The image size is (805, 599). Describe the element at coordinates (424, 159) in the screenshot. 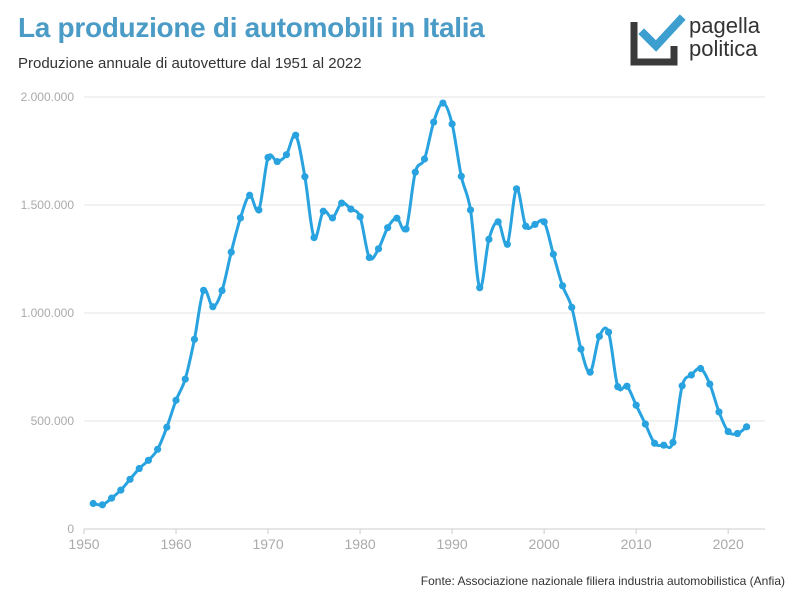

I see `data-point-1987` at that location.